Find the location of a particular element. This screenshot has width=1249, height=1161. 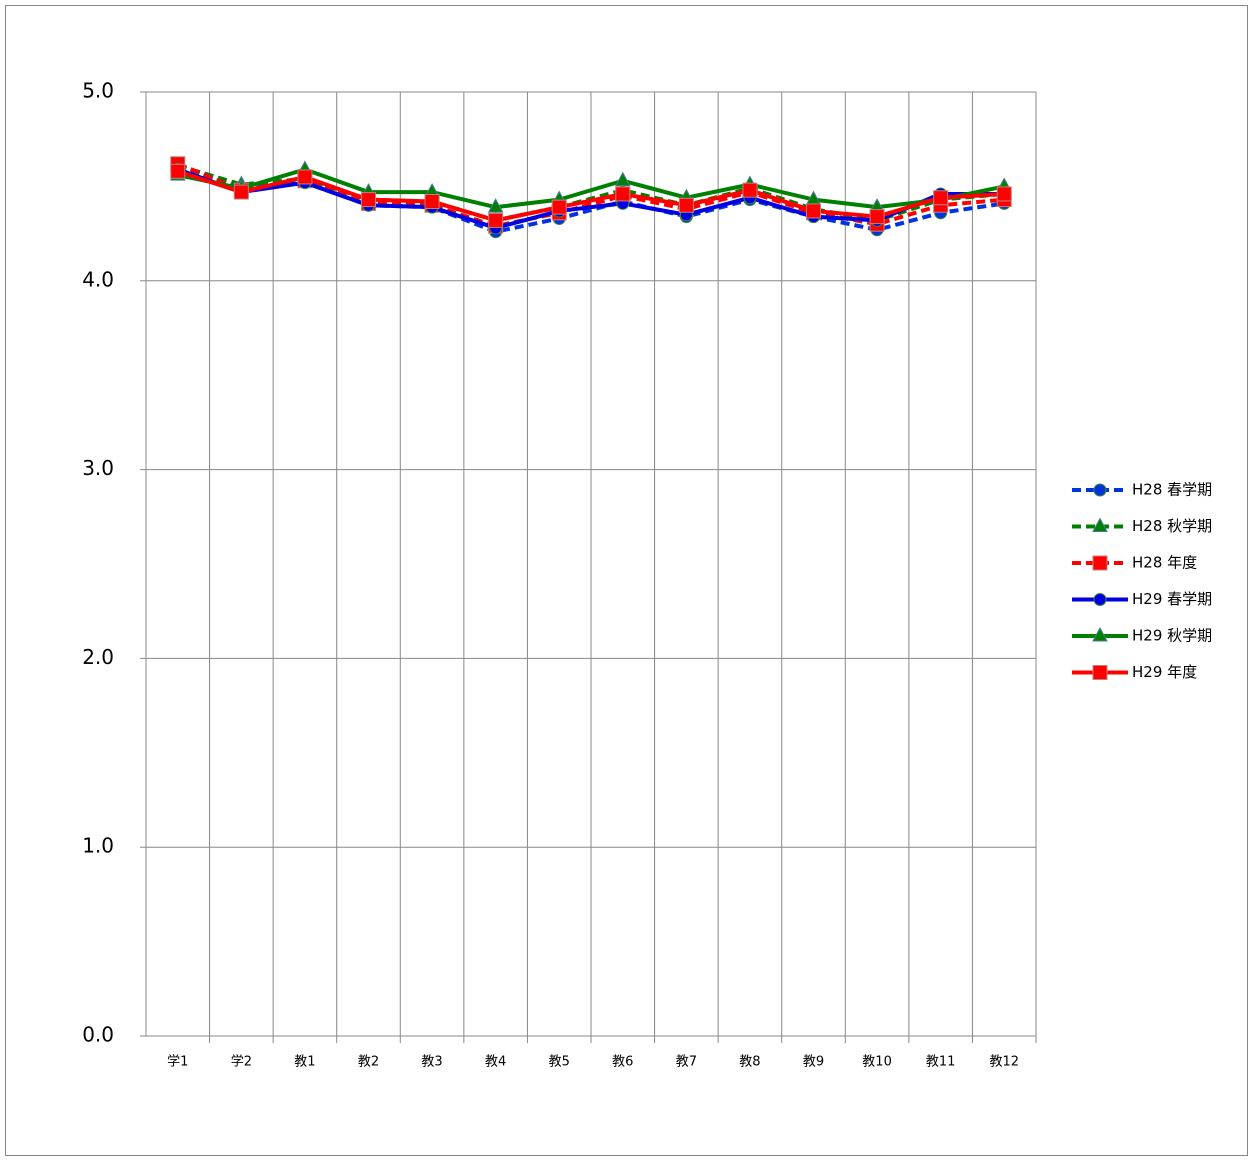

legend-label: H28 春学期 is located at coordinates (1172, 490).